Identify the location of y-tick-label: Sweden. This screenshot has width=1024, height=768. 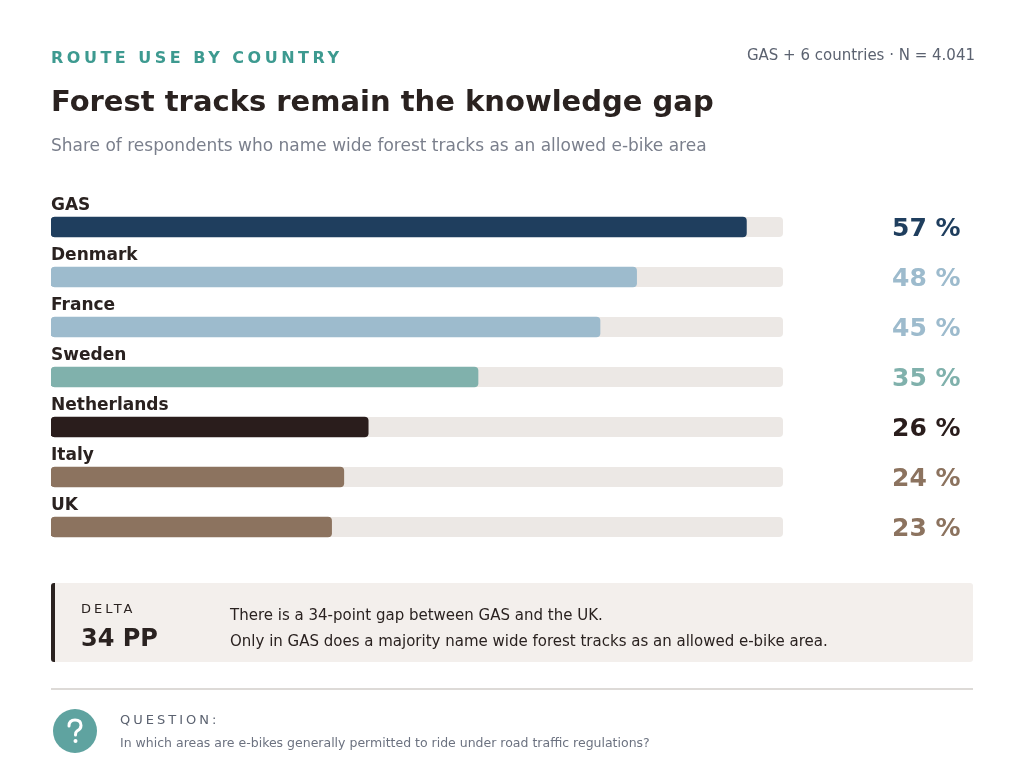
(89, 354).